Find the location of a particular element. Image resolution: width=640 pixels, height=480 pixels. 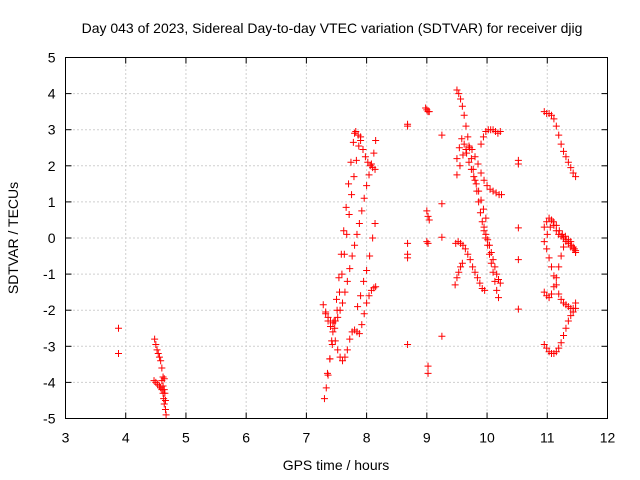

x-tick-label: 6 is located at coordinates (246, 438).